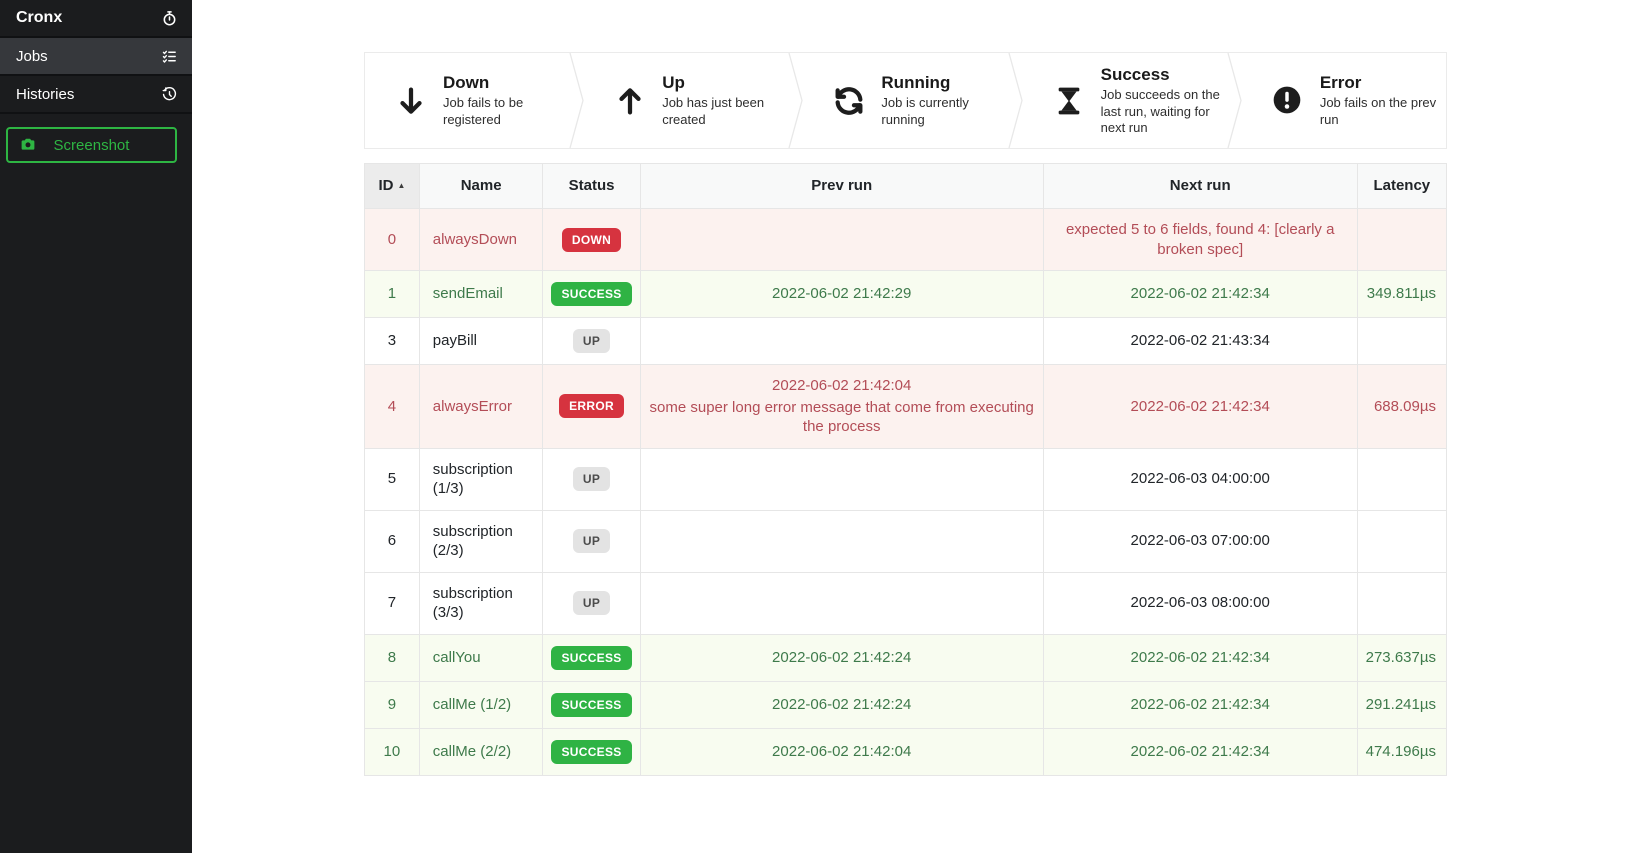 This screenshot has width=1631, height=853. Describe the element at coordinates (481, 186) in the screenshot. I see `column-header-name: Name` at that location.